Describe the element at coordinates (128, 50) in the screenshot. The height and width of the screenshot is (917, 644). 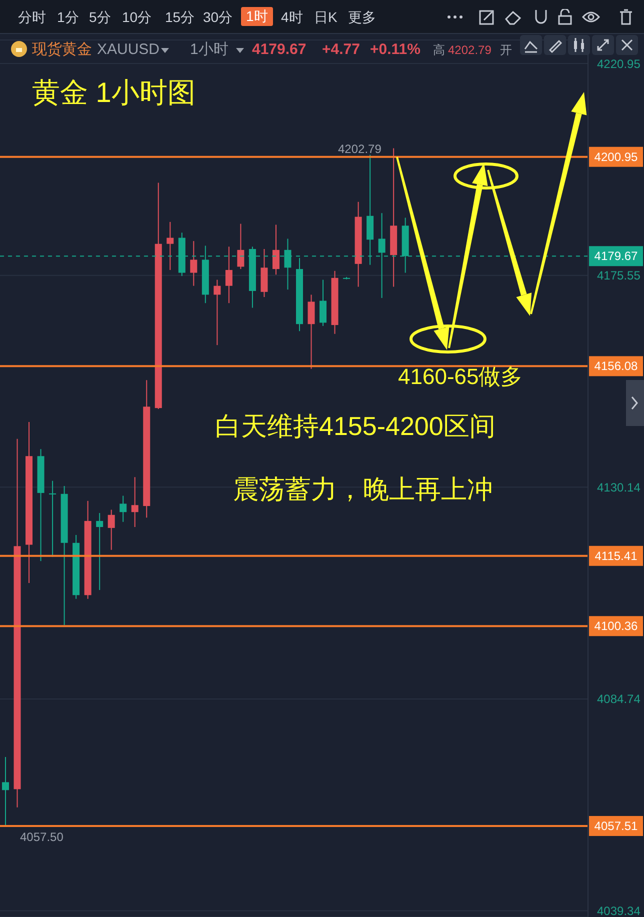
I see `annotation: XAUUSD` at that location.